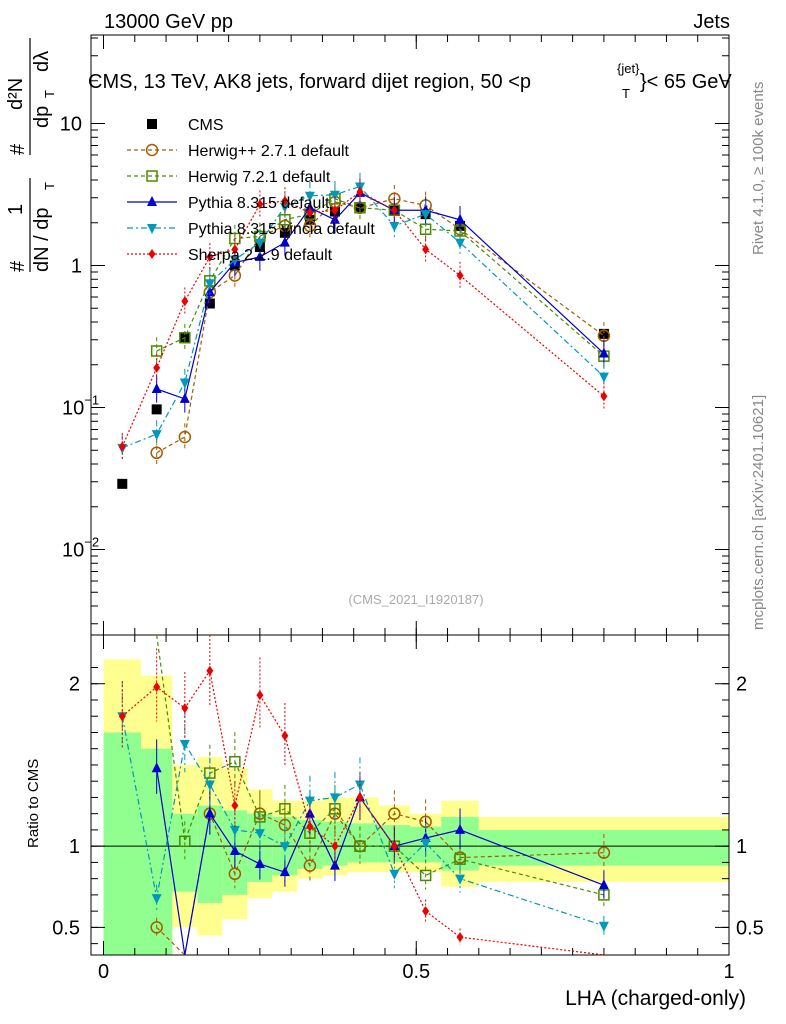  Describe the element at coordinates (80, 548) in the screenshot. I see `y-tick-label: 10−2` at that location.